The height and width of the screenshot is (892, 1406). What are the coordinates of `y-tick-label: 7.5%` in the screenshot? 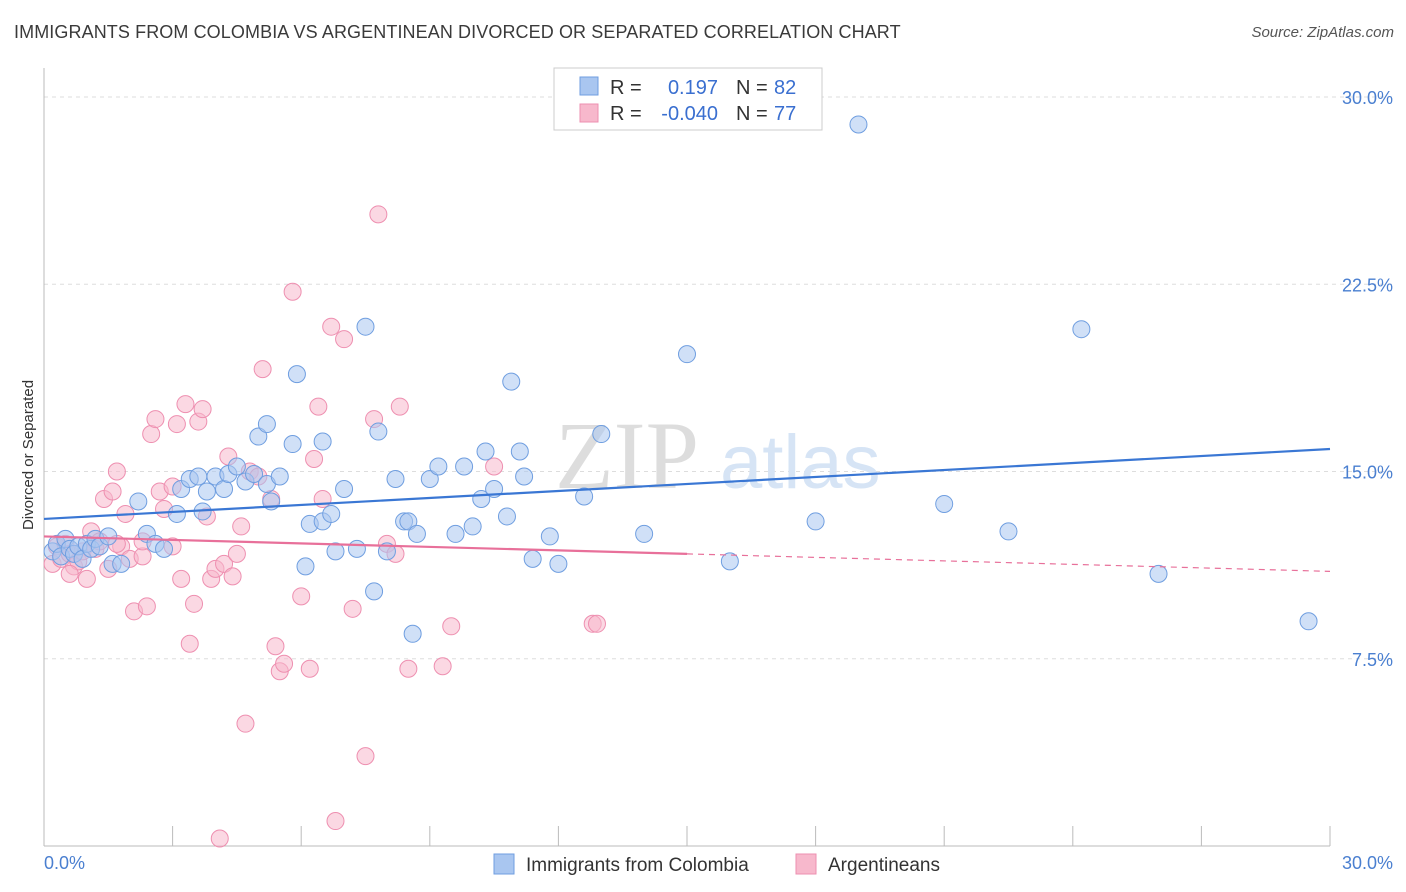 It's located at (1372, 660).